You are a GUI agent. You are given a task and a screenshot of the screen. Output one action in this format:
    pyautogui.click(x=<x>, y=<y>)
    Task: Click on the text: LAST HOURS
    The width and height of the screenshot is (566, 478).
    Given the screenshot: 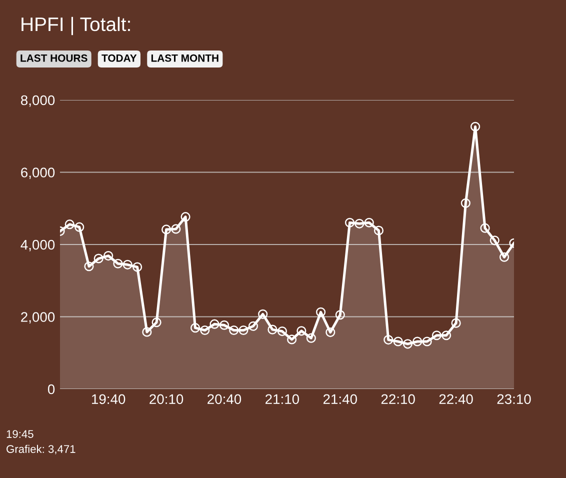 What is the action you would take?
    pyautogui.click(x=54, y=58)
    